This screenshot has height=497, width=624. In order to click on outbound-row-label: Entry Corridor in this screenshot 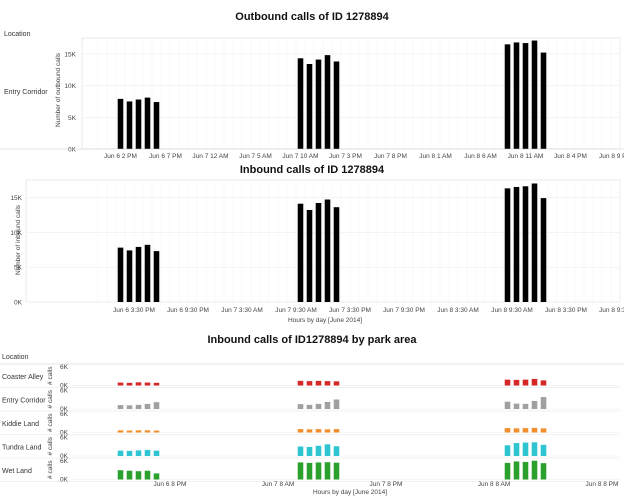, I will do `click(26, 92)`.